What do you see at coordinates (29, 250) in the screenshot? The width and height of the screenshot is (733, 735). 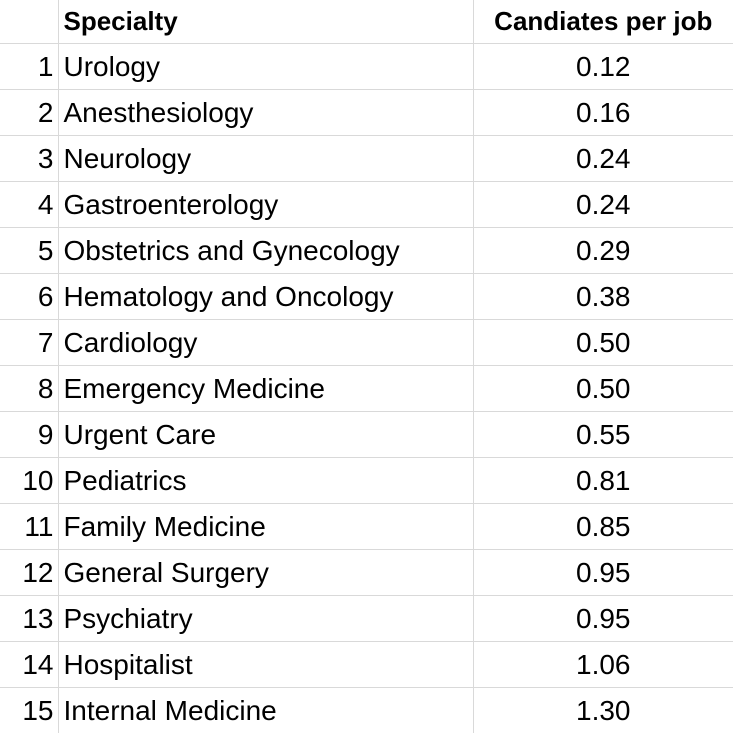 I see `row-index-cell: 5` at bounding box center [29, 250].